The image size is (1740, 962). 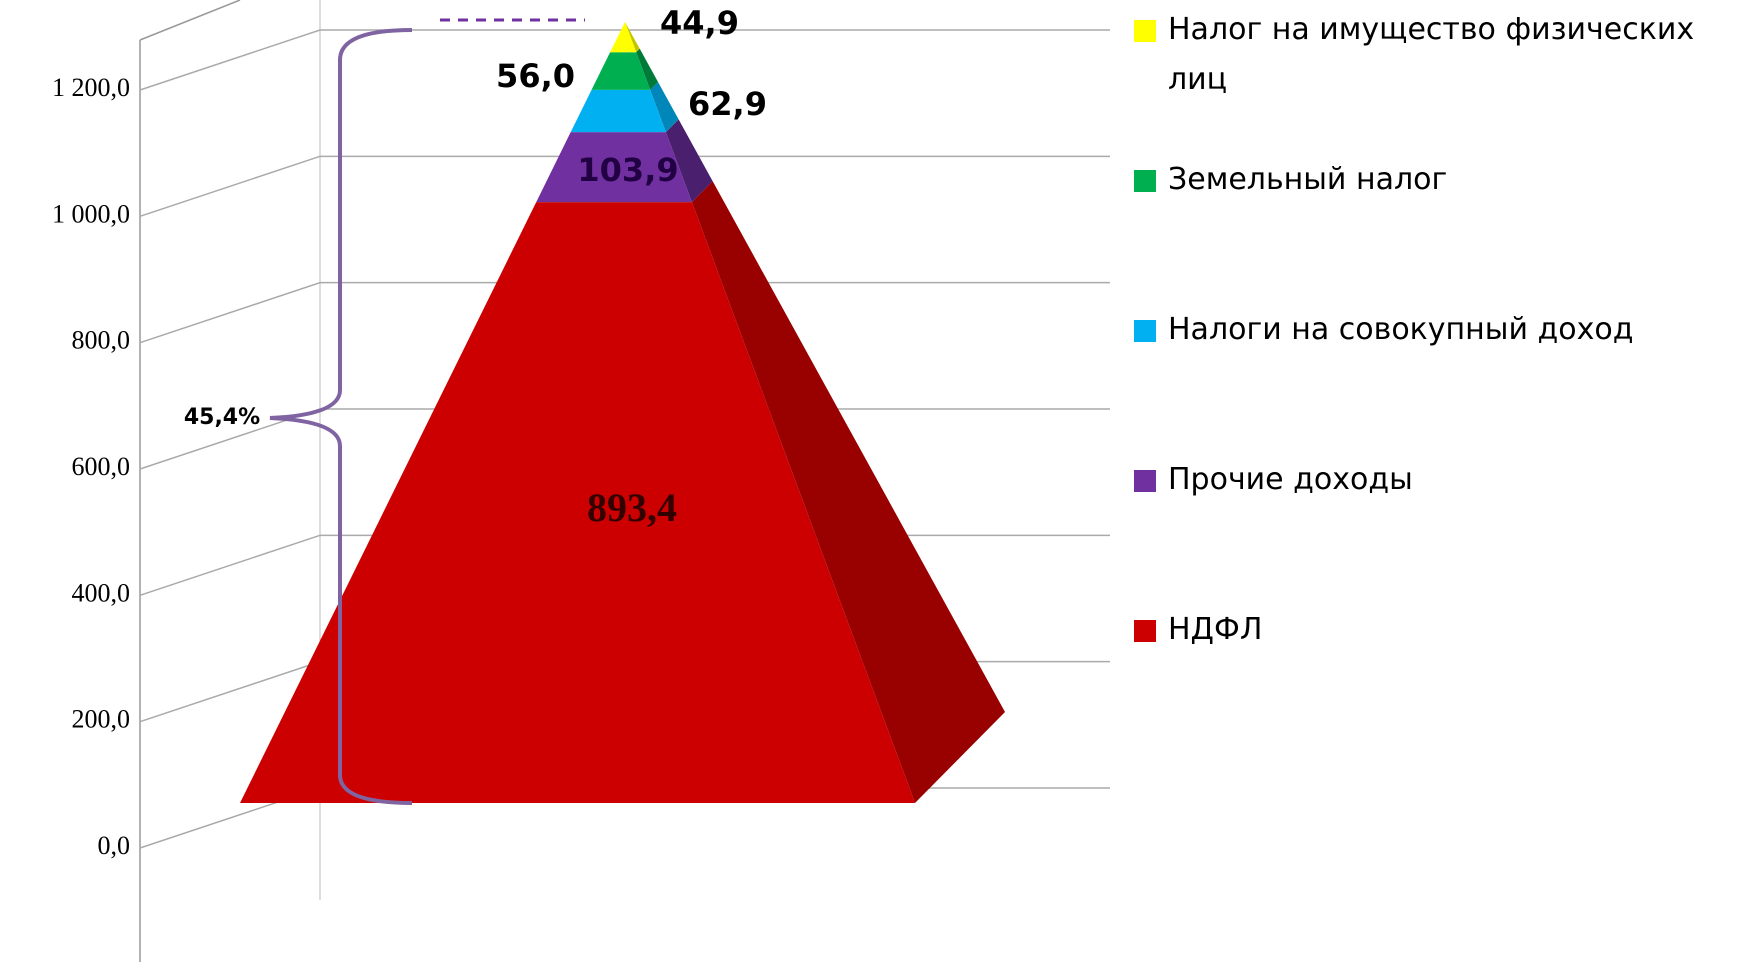 What do you see at coordinates (190, 20) in the screenshot?
I see `wall-top` at bounding box center [190, 20].